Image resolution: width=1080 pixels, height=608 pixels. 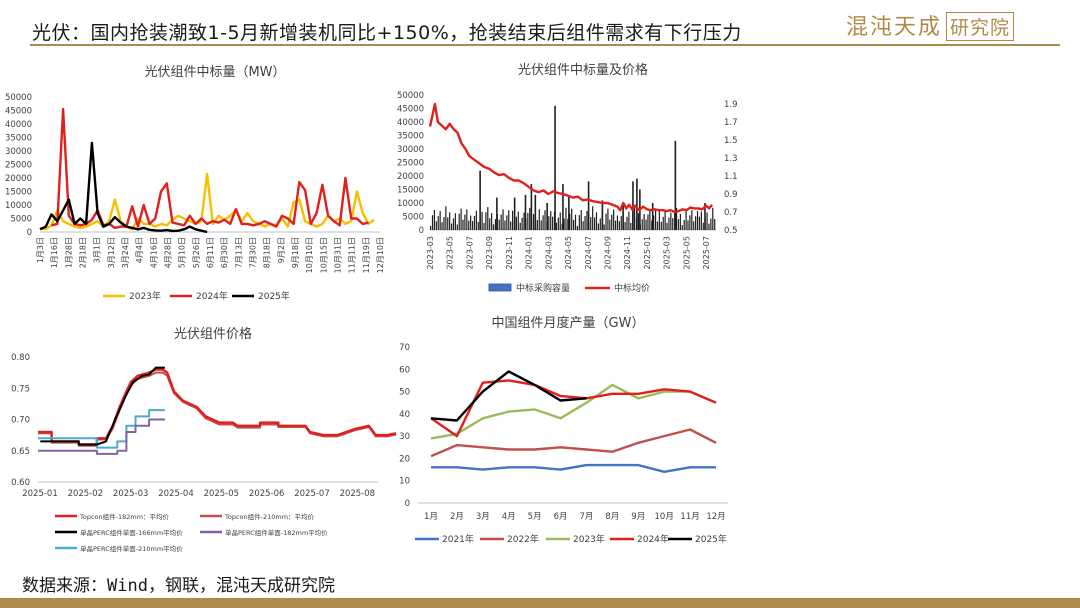 I want to click on logo-main-text: 混沌天成, so click(x=894, y=27).